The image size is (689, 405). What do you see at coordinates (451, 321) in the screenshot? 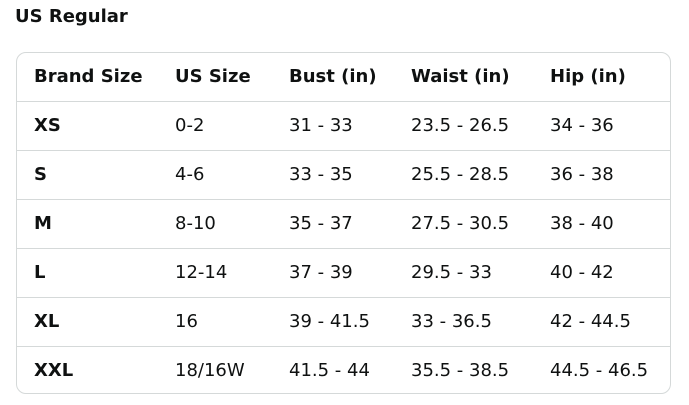
I see `cell-waist: 33 - 36.5` at bounding box center [451, 321].